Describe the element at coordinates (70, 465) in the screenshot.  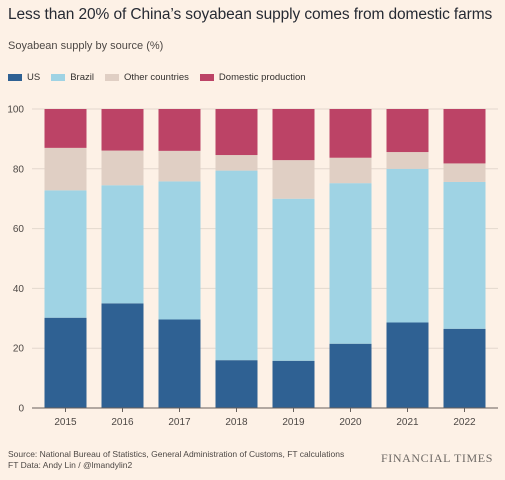
I see `credit-text: FT Data: Andy Lin / @lmandylin2` at that location.